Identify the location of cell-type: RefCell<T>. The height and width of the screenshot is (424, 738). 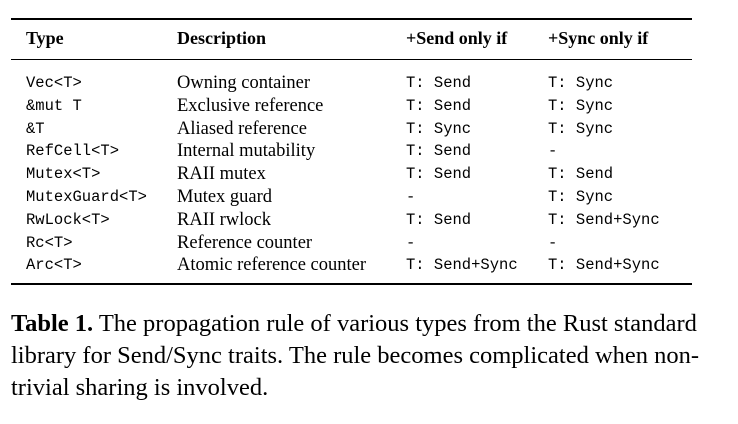
(73, 151).